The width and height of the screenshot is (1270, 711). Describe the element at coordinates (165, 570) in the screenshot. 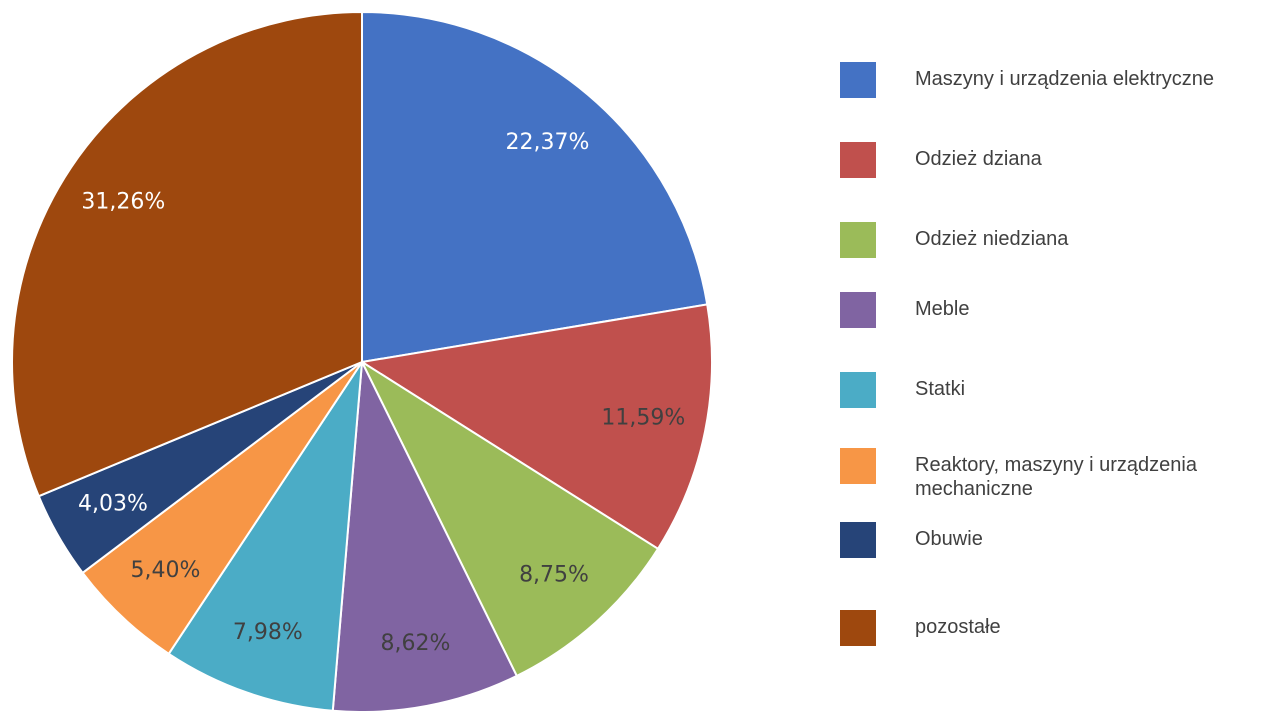

I see `data-label: 5,40%` at that location.